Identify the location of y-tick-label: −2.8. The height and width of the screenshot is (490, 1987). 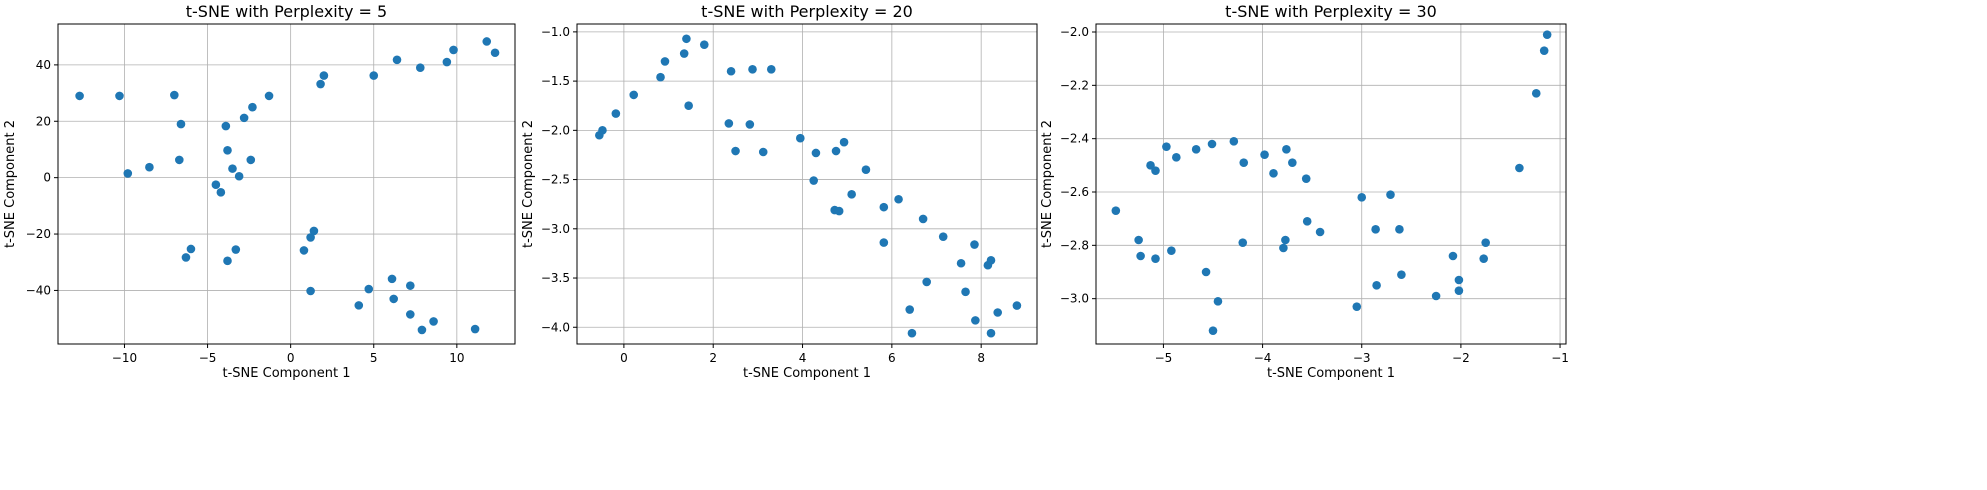
(1074, 245).